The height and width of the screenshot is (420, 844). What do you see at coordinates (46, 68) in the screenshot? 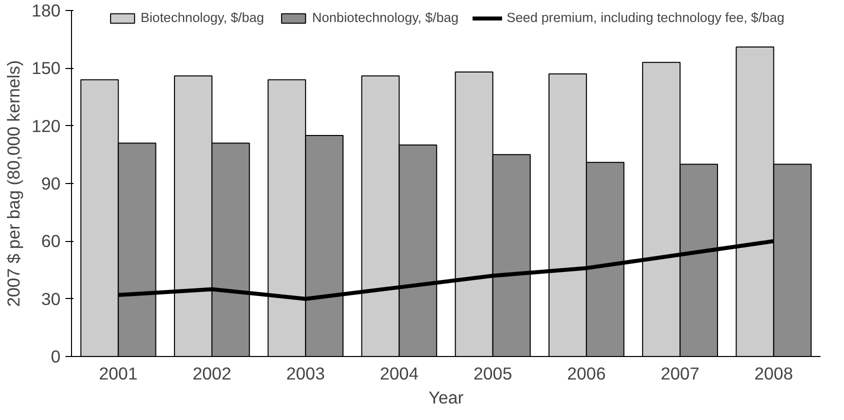
I see `y-tick-label: 150` at bounding box center [46, 68].